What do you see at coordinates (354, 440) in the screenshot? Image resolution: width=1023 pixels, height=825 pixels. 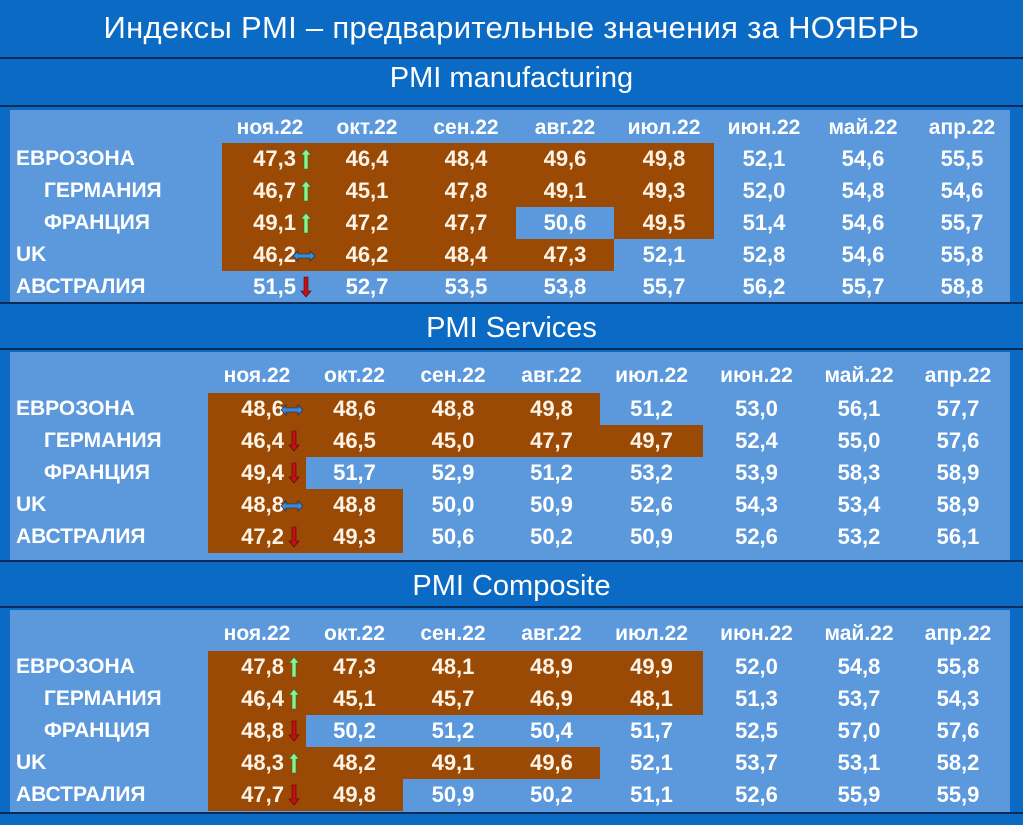 I see `value-cell: 46,5` at bounding box center [354, 440].